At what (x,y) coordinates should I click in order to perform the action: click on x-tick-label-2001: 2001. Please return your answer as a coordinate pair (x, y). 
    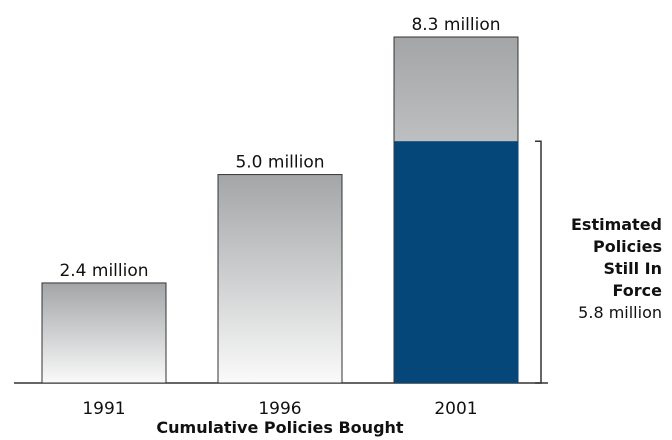
    Looking at the image, I should click on (455, 409).